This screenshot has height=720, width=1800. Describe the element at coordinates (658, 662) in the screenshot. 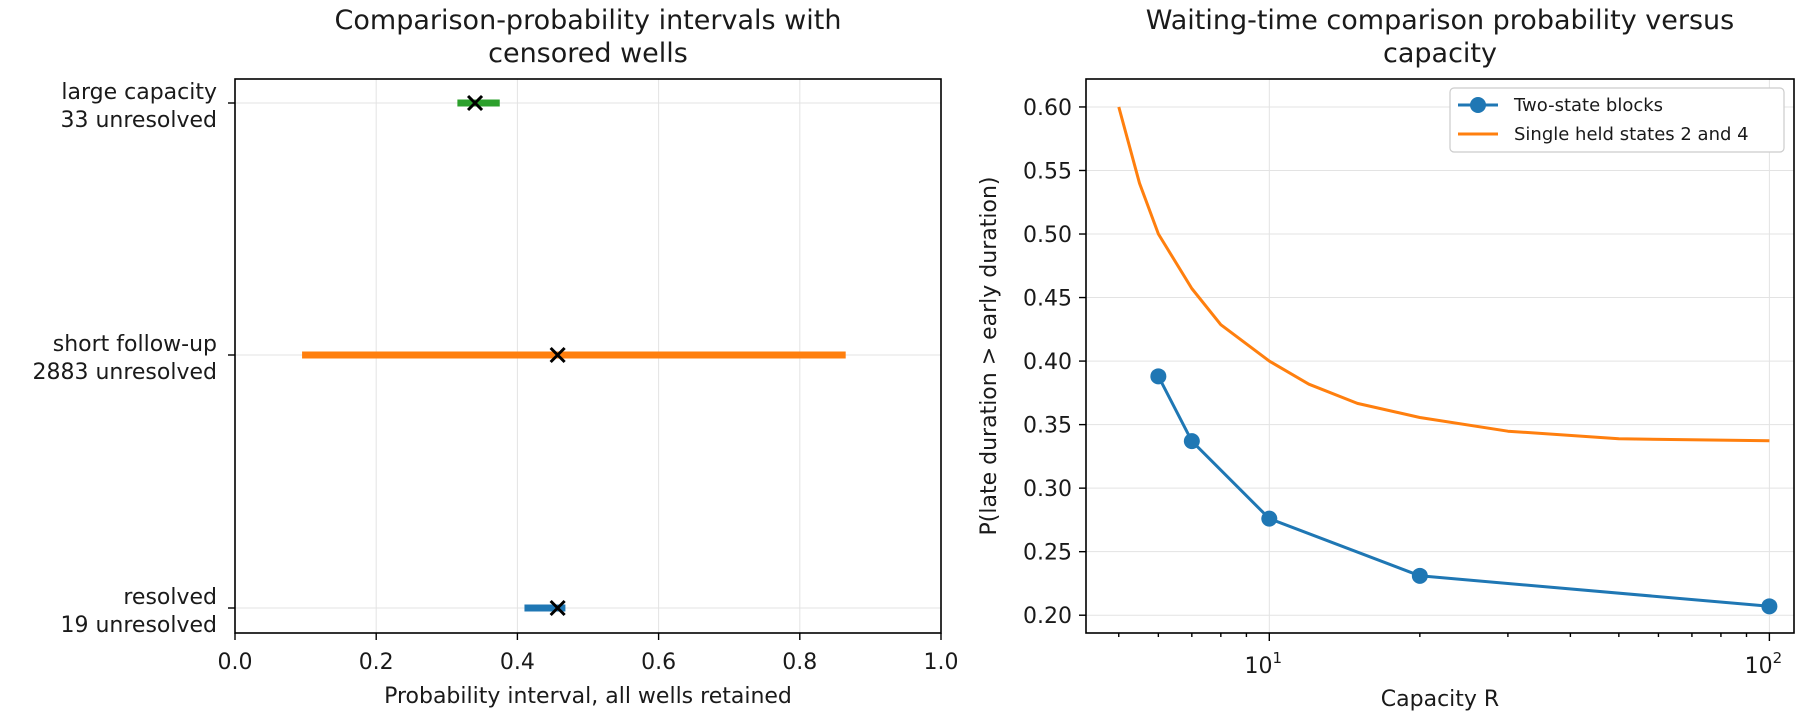

I see `left-x-tick-label: 0.6` at that location.